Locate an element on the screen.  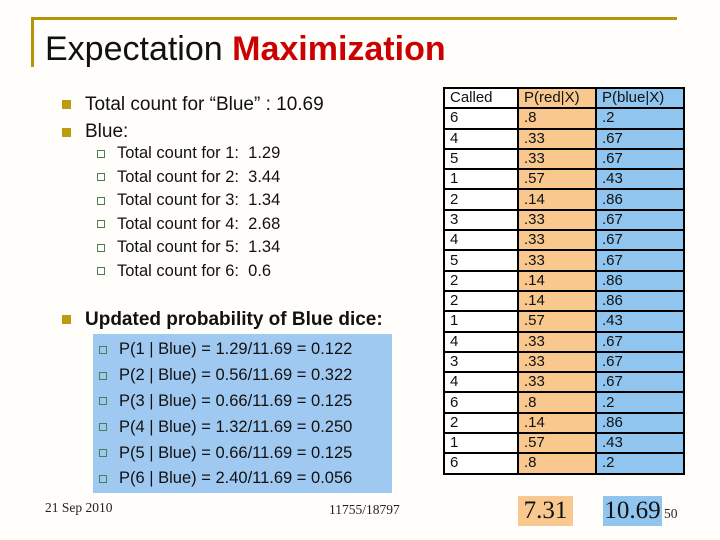
table-row: 5 .33 .67 is located at coordinates (564, 159).